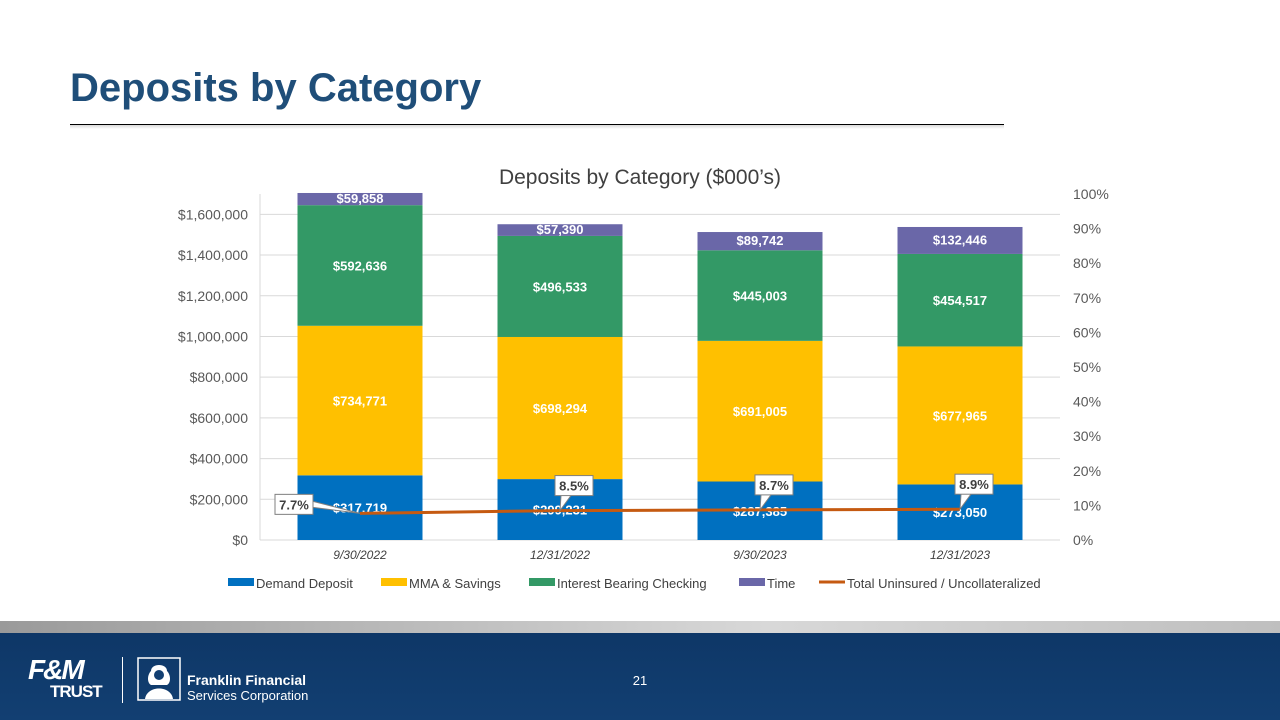 The height and width of the screenshot is (720, 1280). I want to click on data-label: $691,005, so click(760, 411).